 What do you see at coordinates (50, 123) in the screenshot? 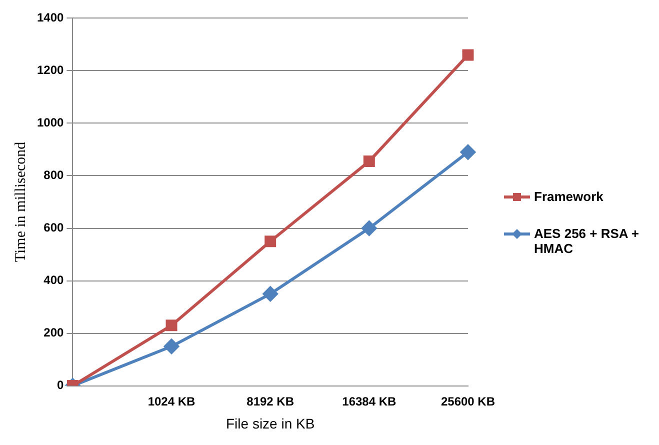
I see `y-tick-label: 1000` at bounding box center [50, 123].